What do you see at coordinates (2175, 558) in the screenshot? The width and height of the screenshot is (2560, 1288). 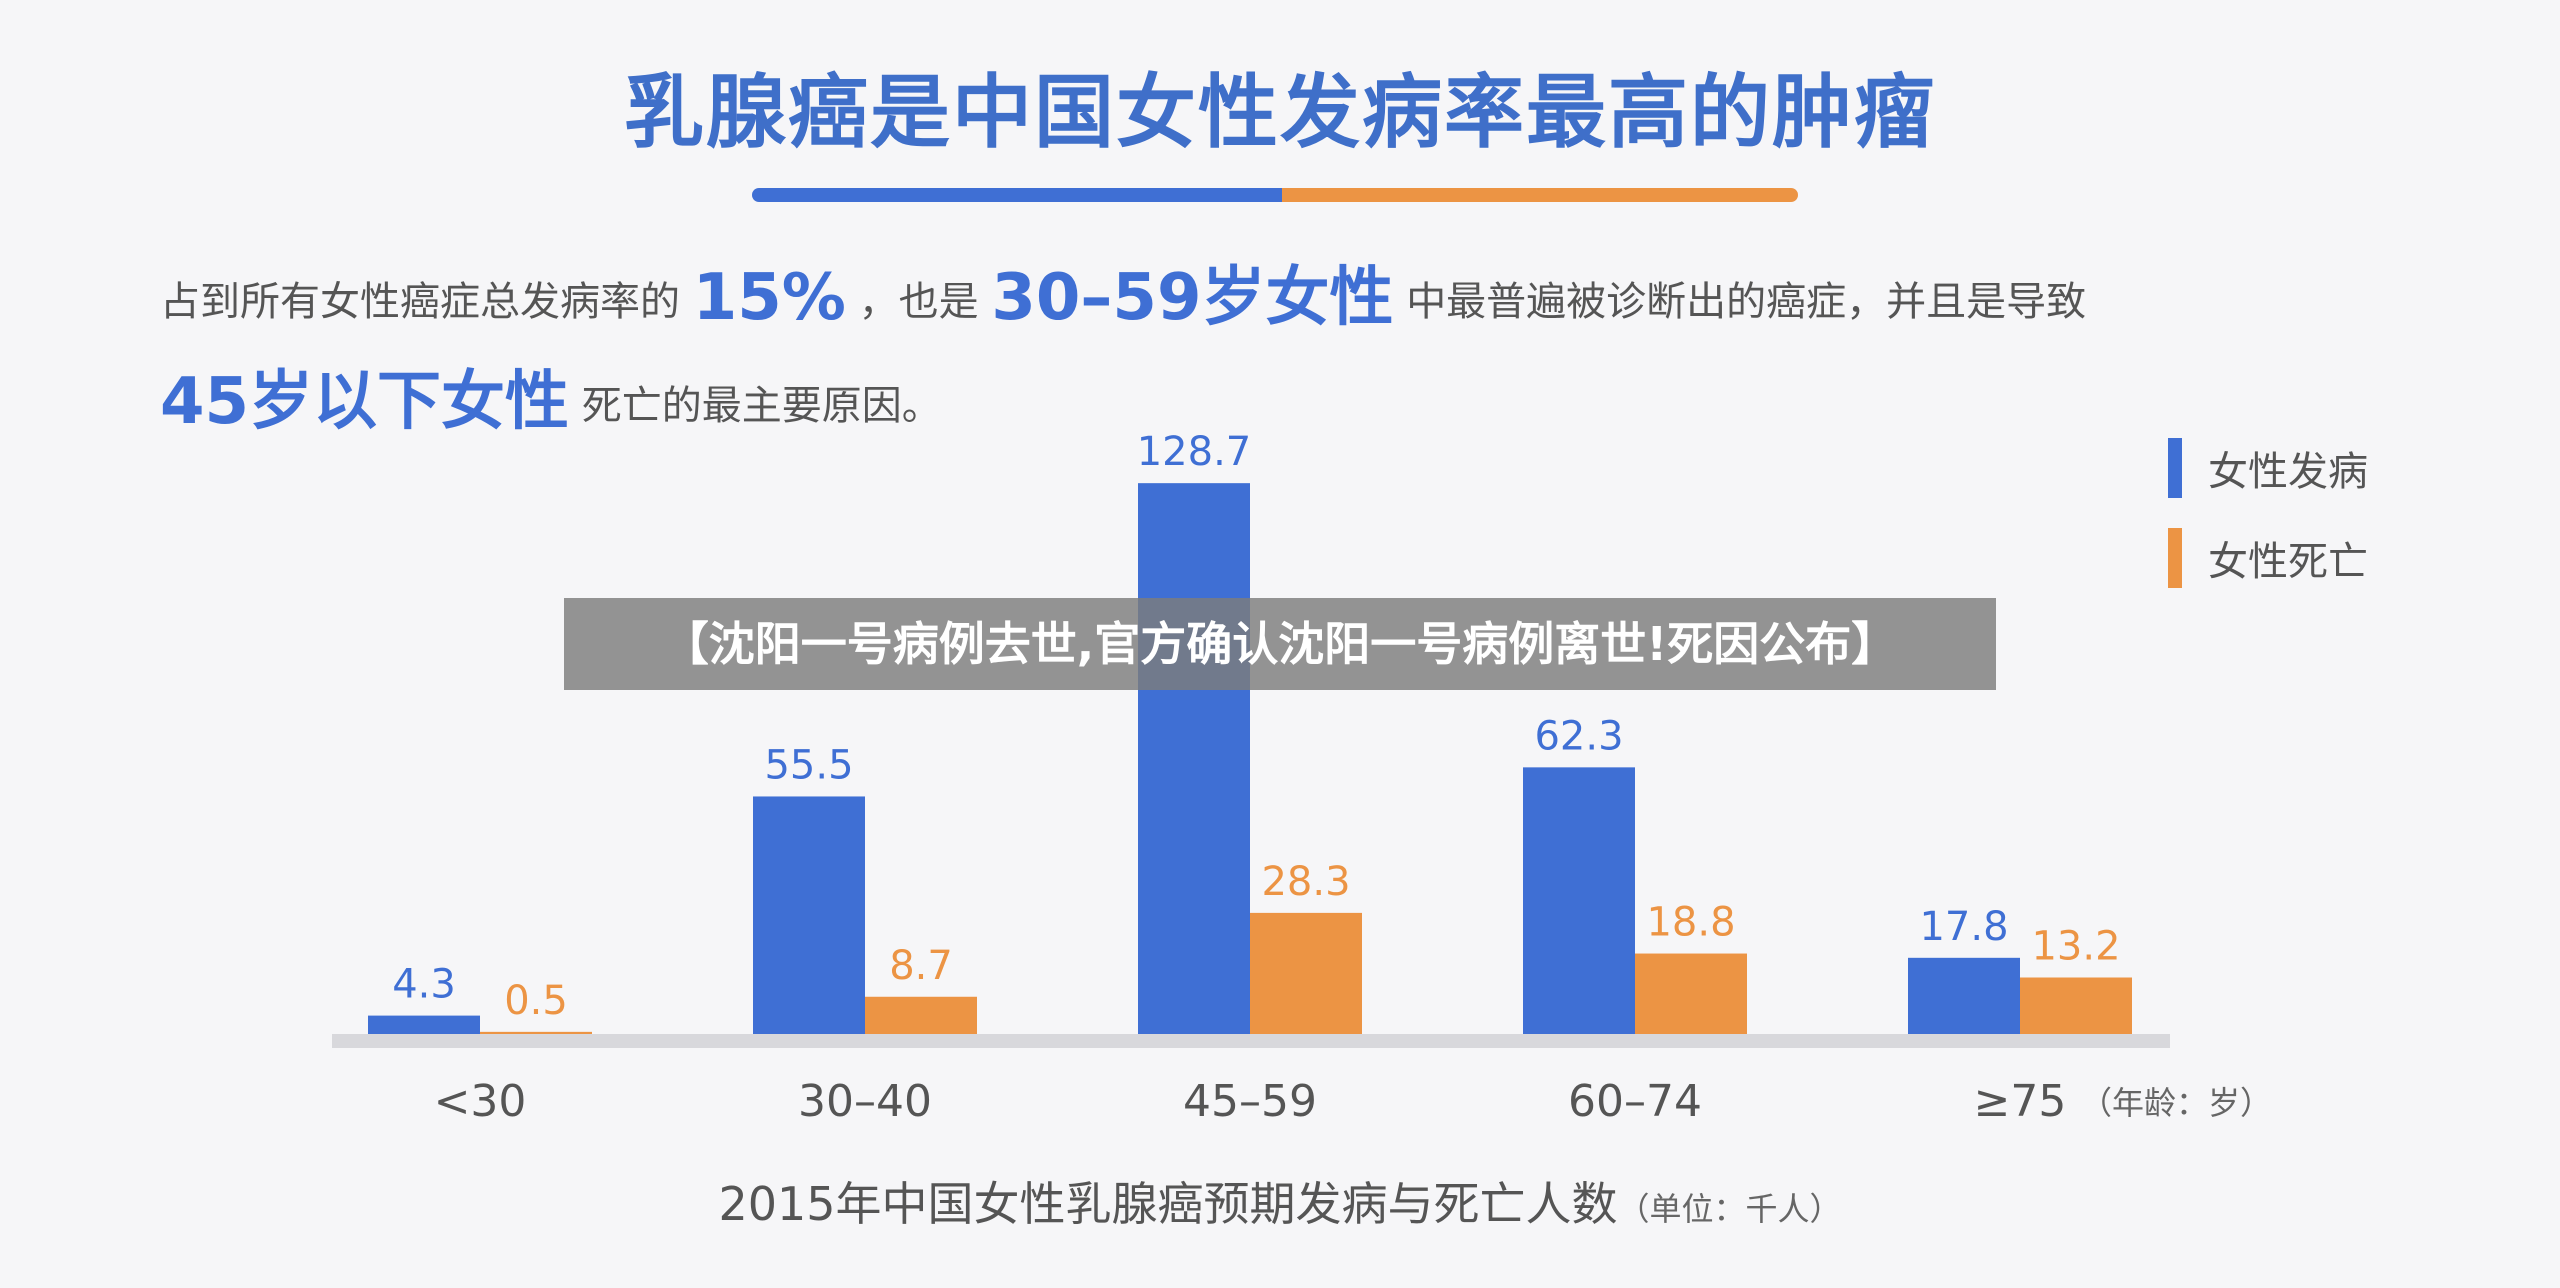 I see `legend-swatch-death` at bounding box center [2175, 558].